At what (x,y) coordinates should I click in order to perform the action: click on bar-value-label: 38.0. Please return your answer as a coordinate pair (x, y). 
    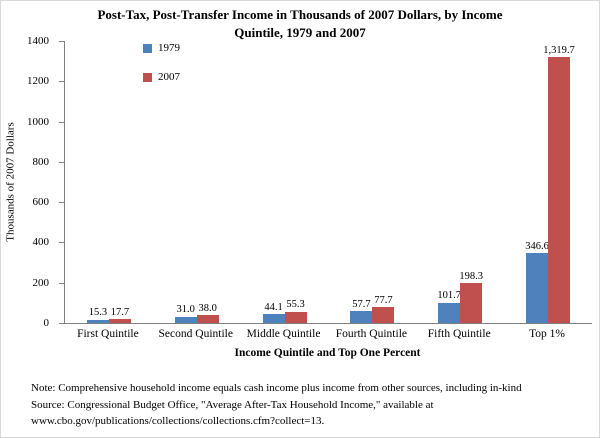
    Looking at the image, I should click on (207, 308).